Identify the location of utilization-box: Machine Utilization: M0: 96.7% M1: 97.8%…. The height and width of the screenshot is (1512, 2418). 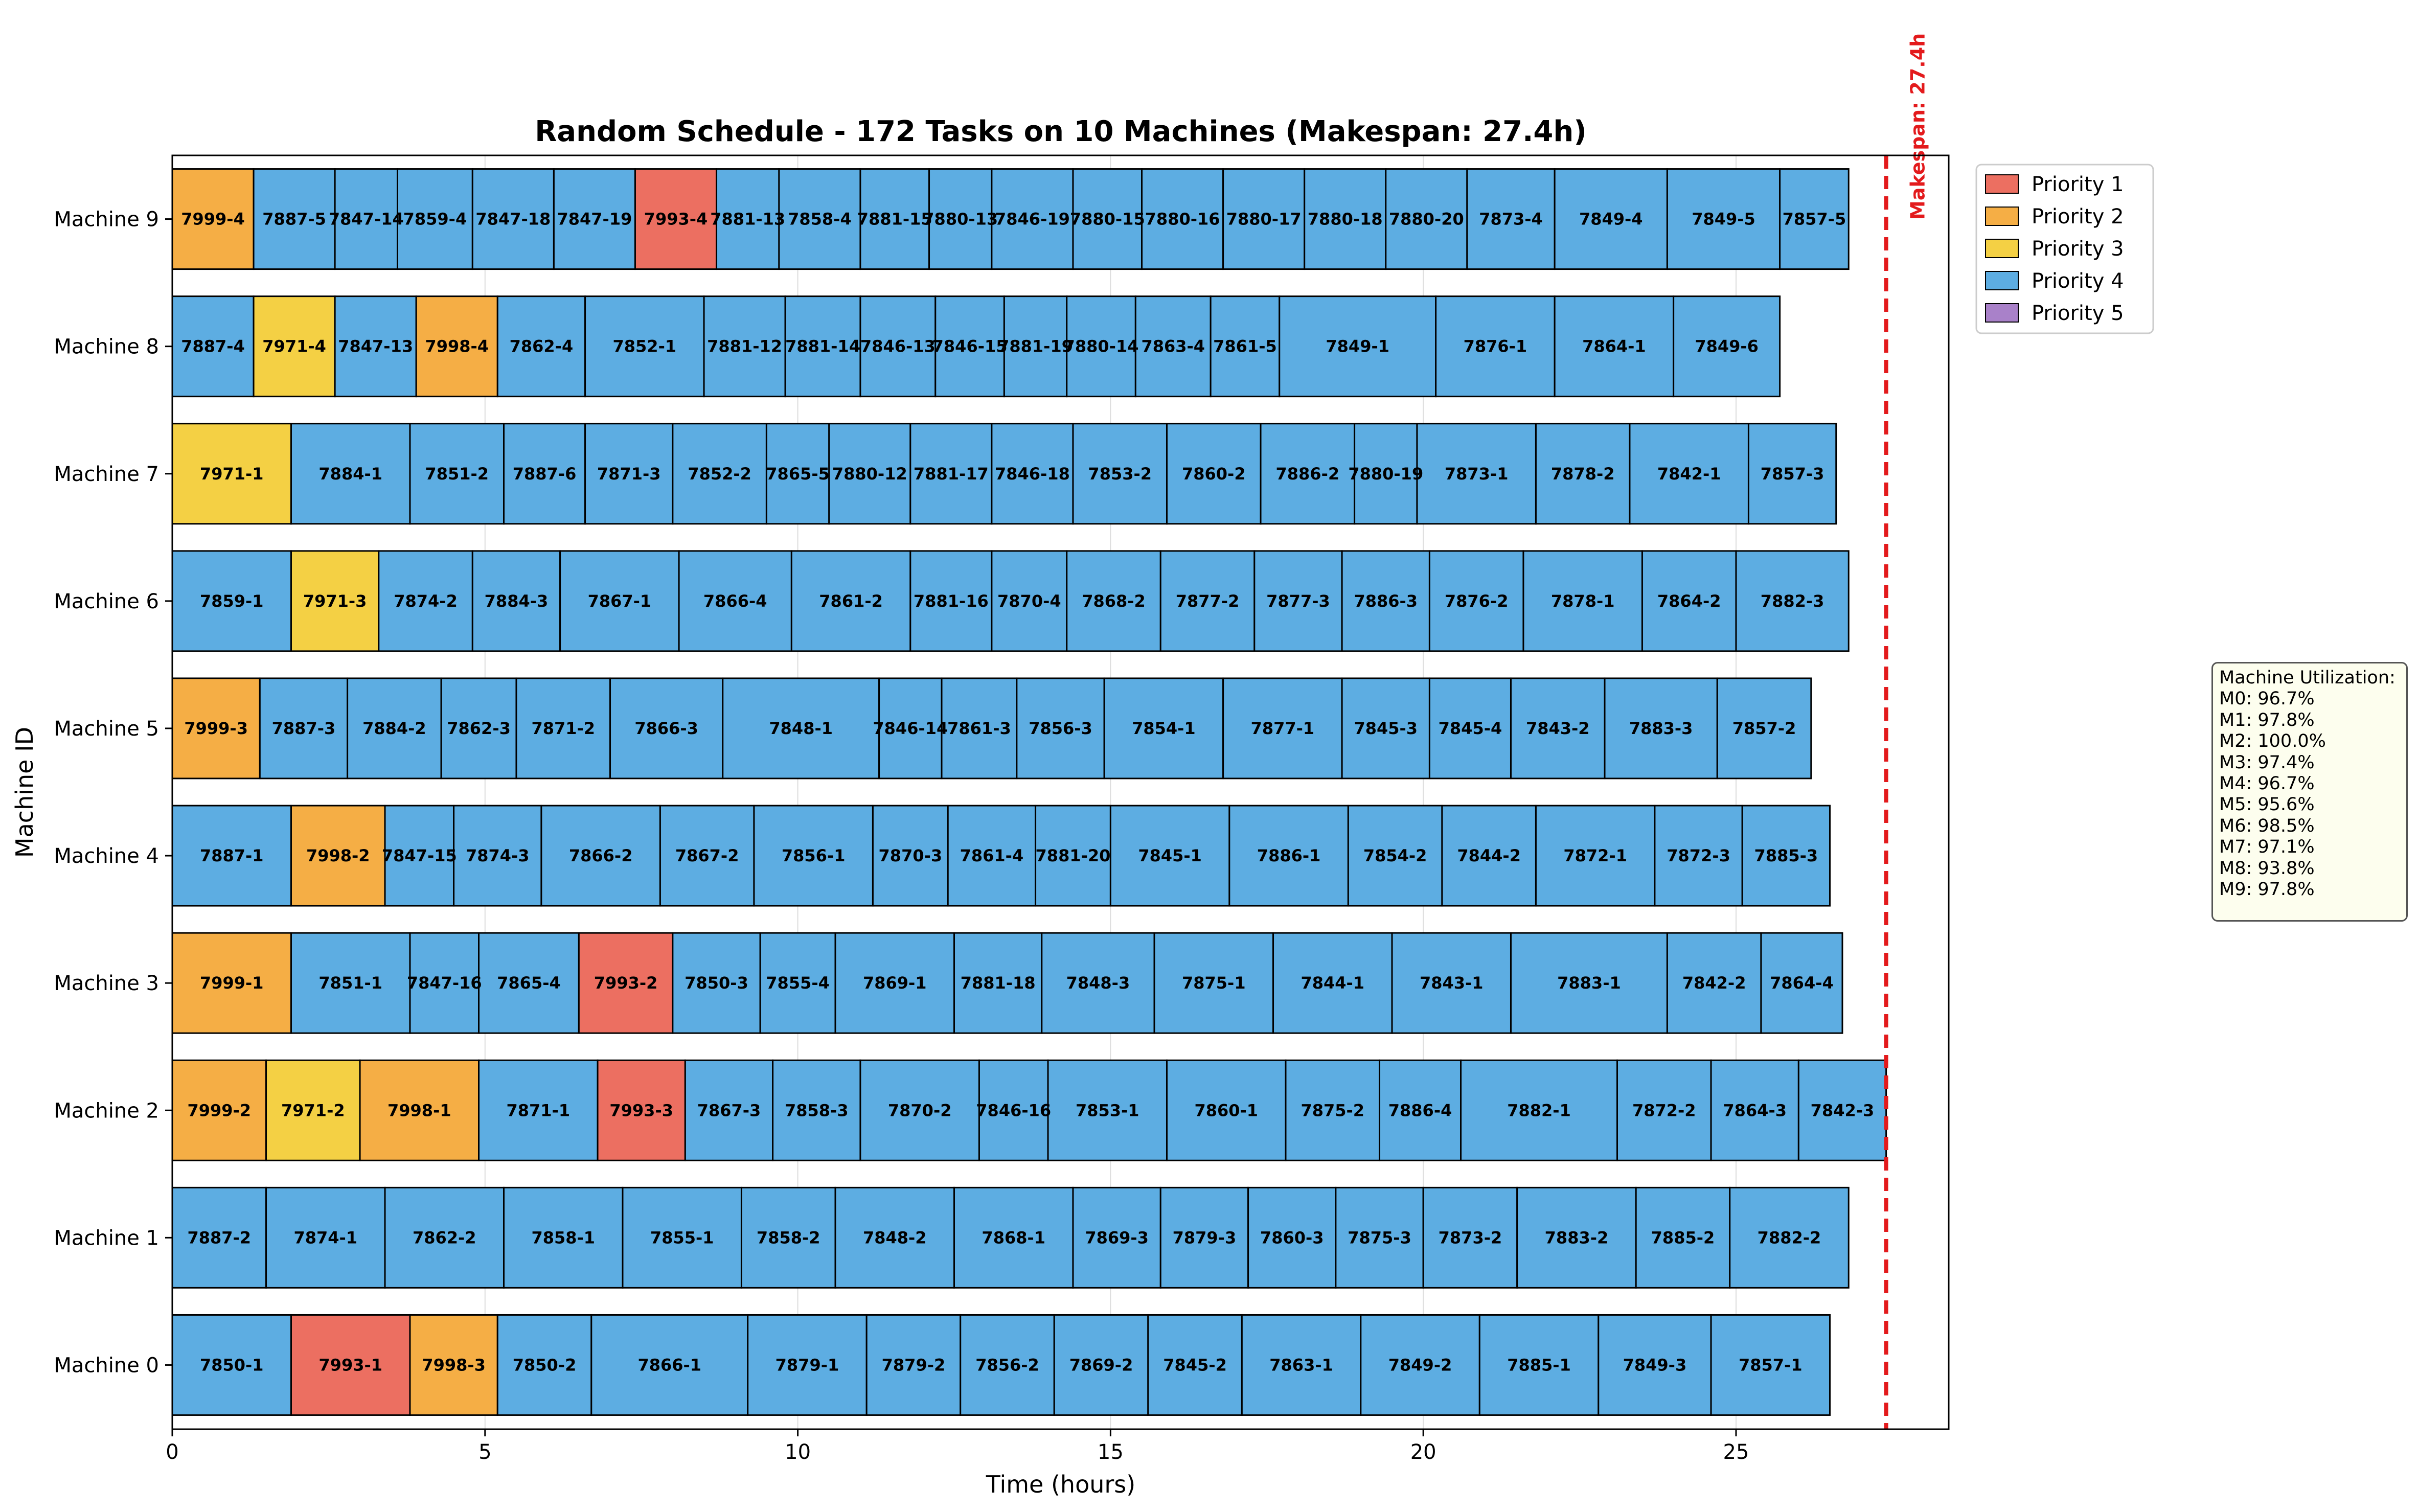
(2309, 792).